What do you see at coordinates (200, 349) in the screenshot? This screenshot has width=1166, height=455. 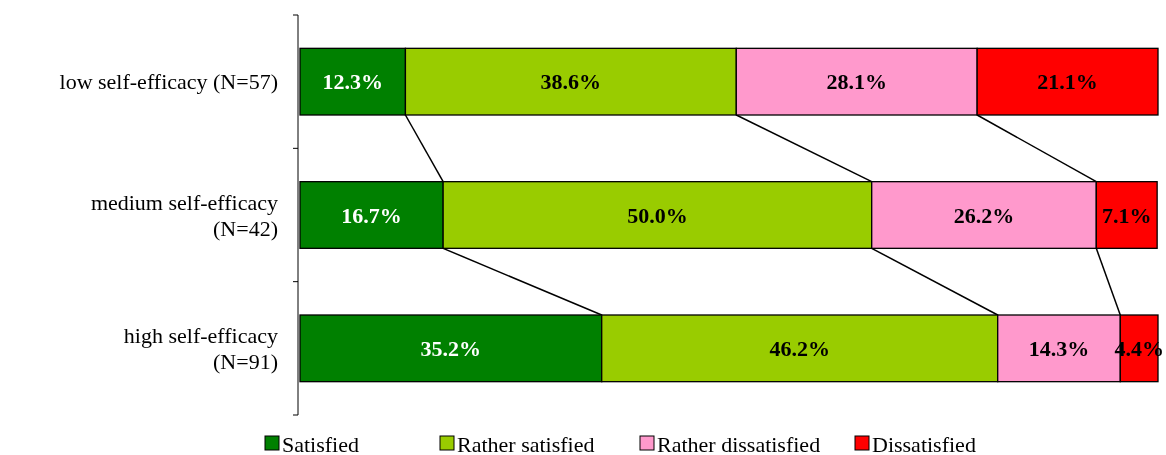 I see `y-tick-label: high self-efficacy (N=91)` at bounding box center [200, 349].